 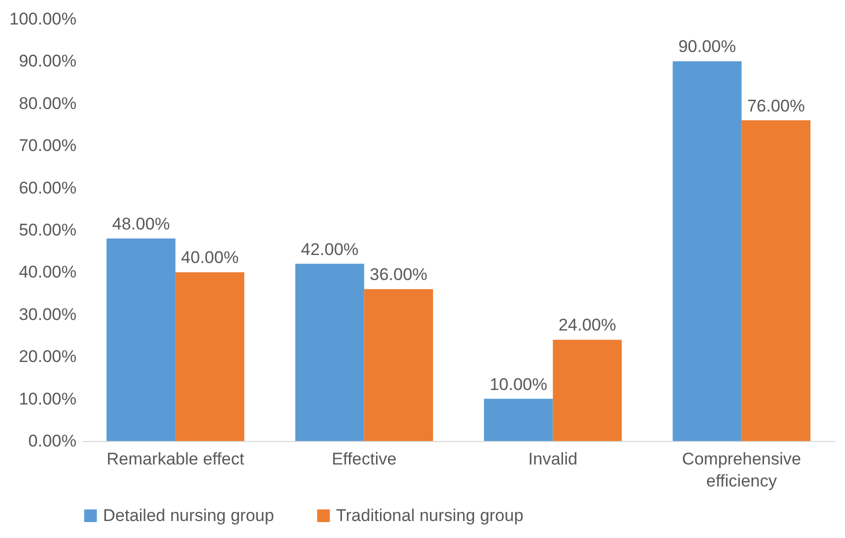 What do you see at coordinates (364, 459) in the screenshot?
I see `x-tick-label: Effective` at bounding box center [364, 459].